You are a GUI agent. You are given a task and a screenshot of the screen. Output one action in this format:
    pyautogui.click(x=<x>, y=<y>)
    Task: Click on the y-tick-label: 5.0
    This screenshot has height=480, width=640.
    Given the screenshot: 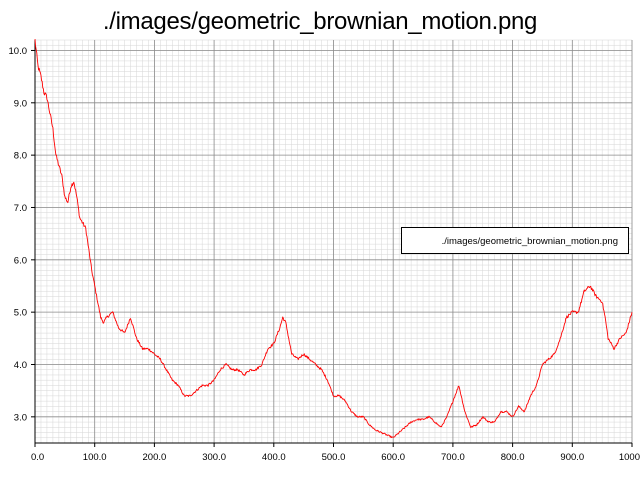 What is the action you would take?
    pyautogui.click(x=20, y=313)
    